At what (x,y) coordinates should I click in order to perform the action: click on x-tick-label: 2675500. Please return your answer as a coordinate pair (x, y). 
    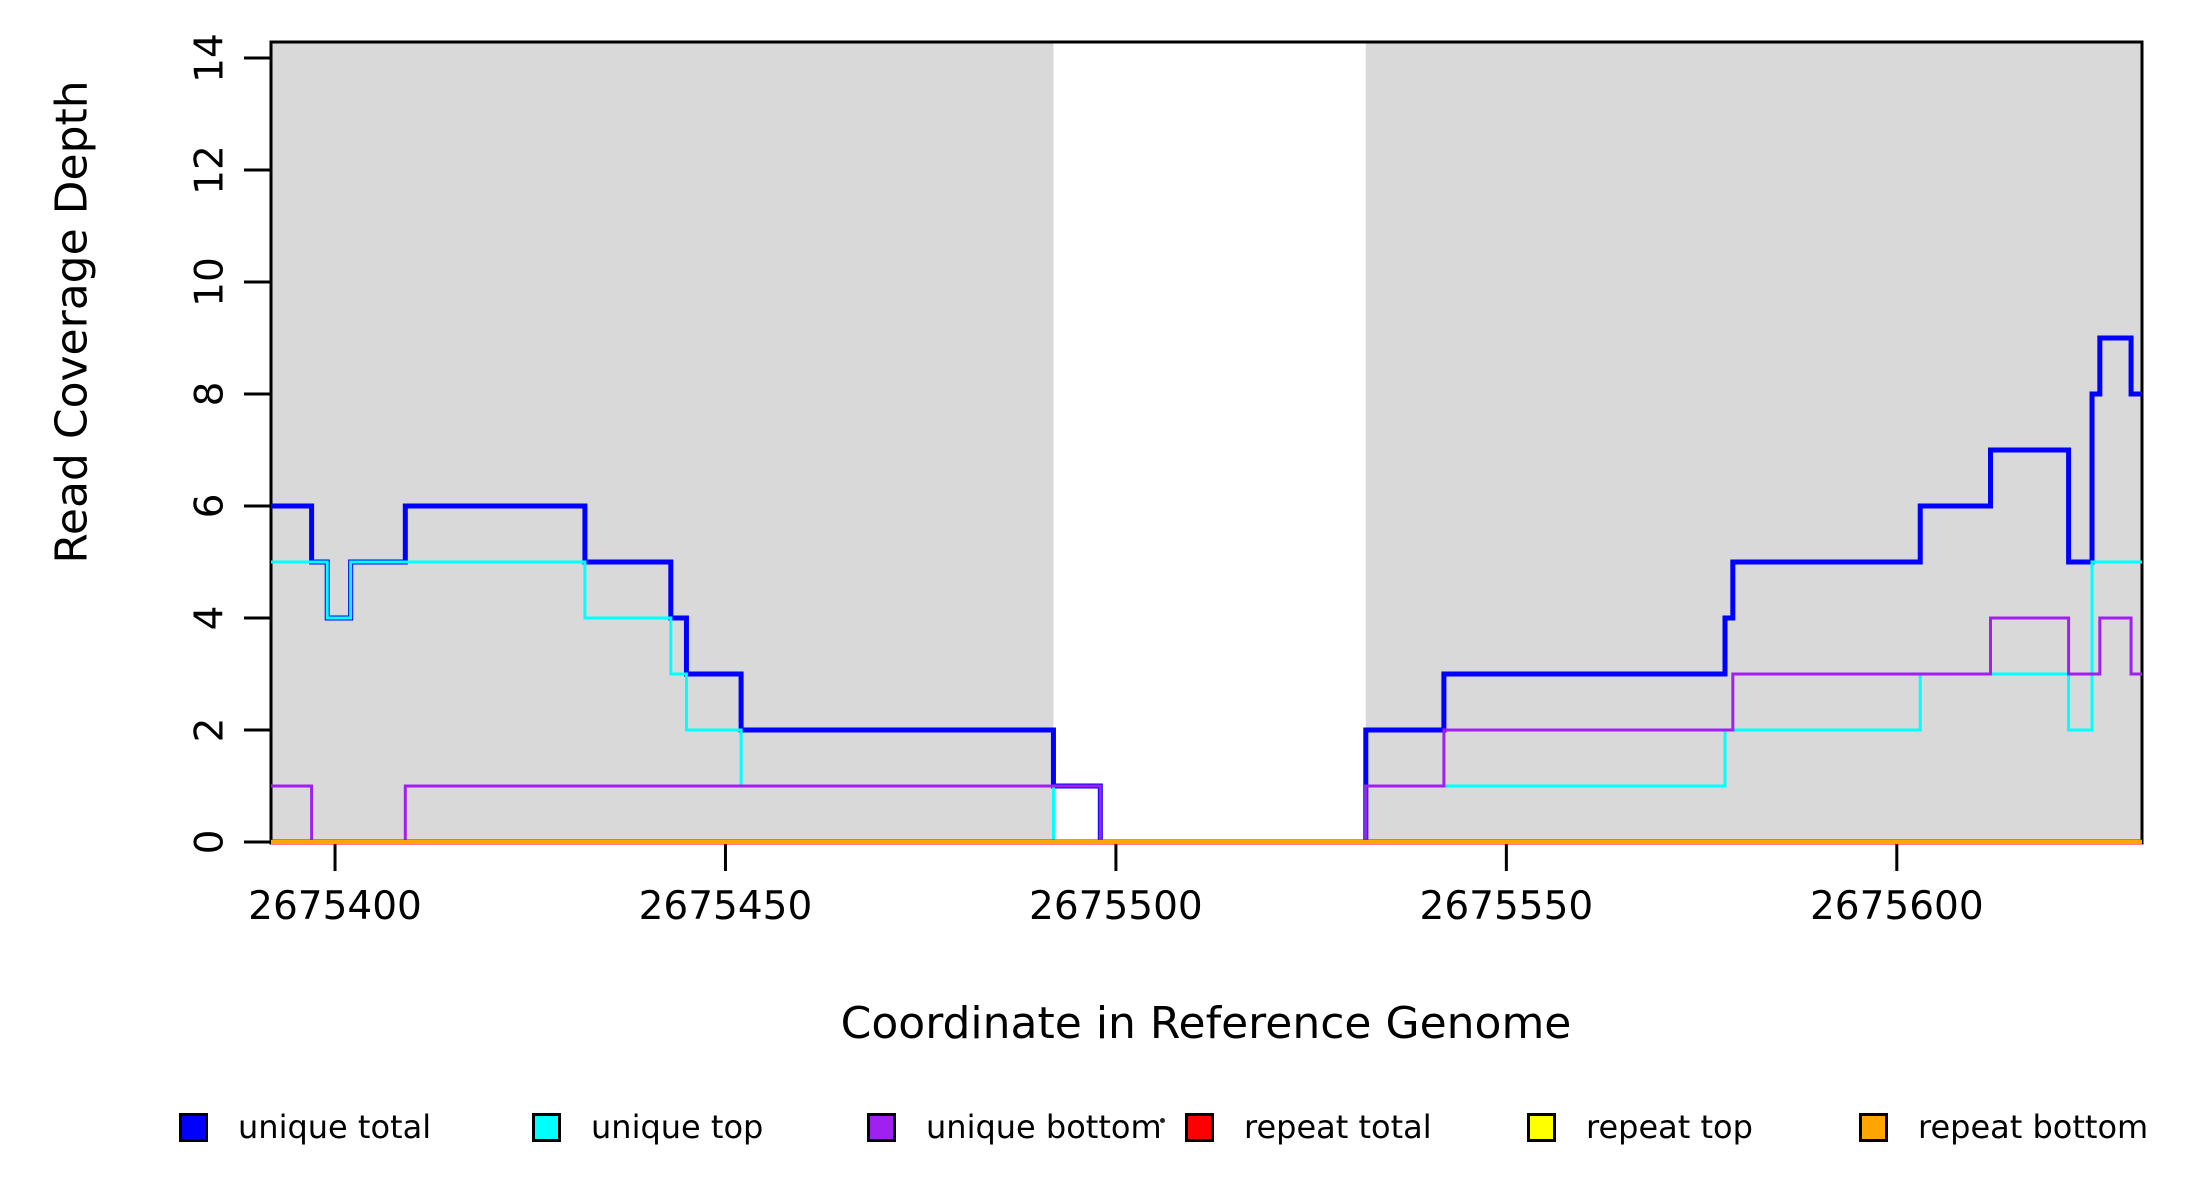
    Looking at the image, I should click on (1116, 906).